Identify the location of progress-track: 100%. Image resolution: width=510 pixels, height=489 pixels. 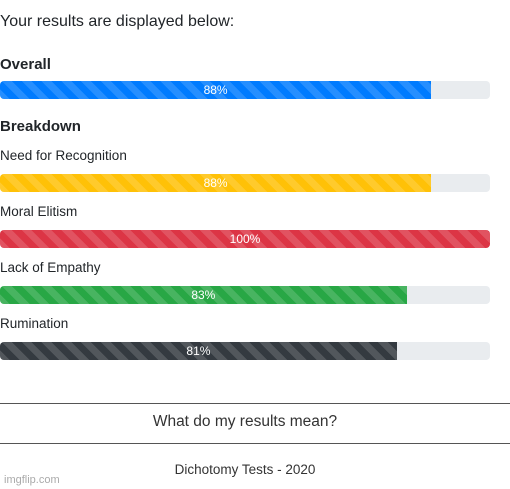
(245, 239).